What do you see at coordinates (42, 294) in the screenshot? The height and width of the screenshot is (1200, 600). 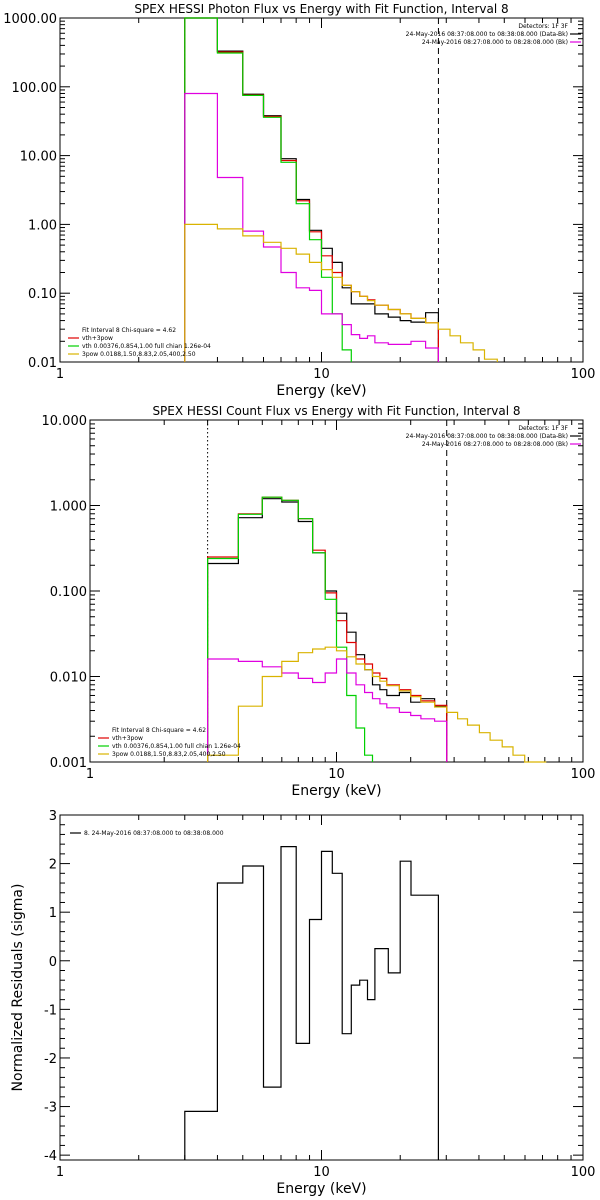 I see `y-tick-label: 0.10` at bounding box center [42, 294].